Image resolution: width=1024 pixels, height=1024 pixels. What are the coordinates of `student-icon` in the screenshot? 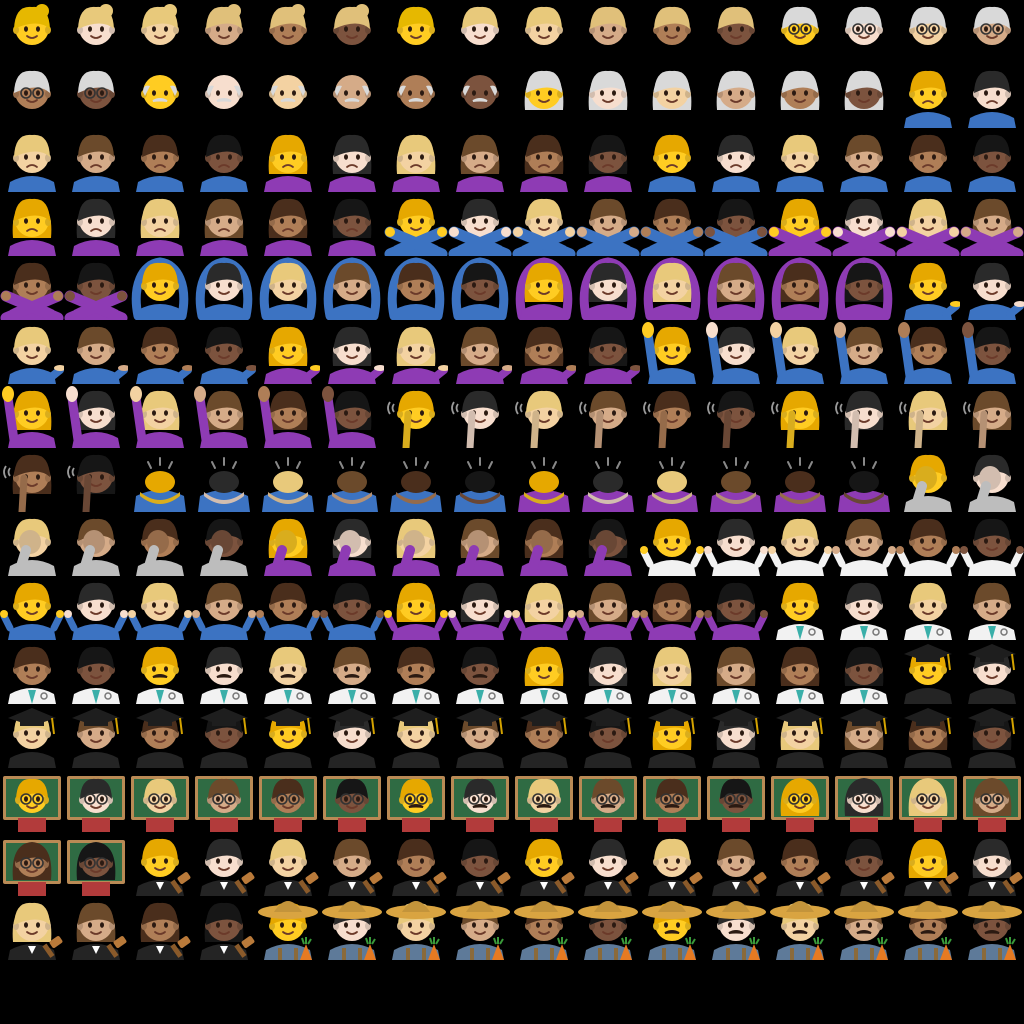 It's located at (992, 674).